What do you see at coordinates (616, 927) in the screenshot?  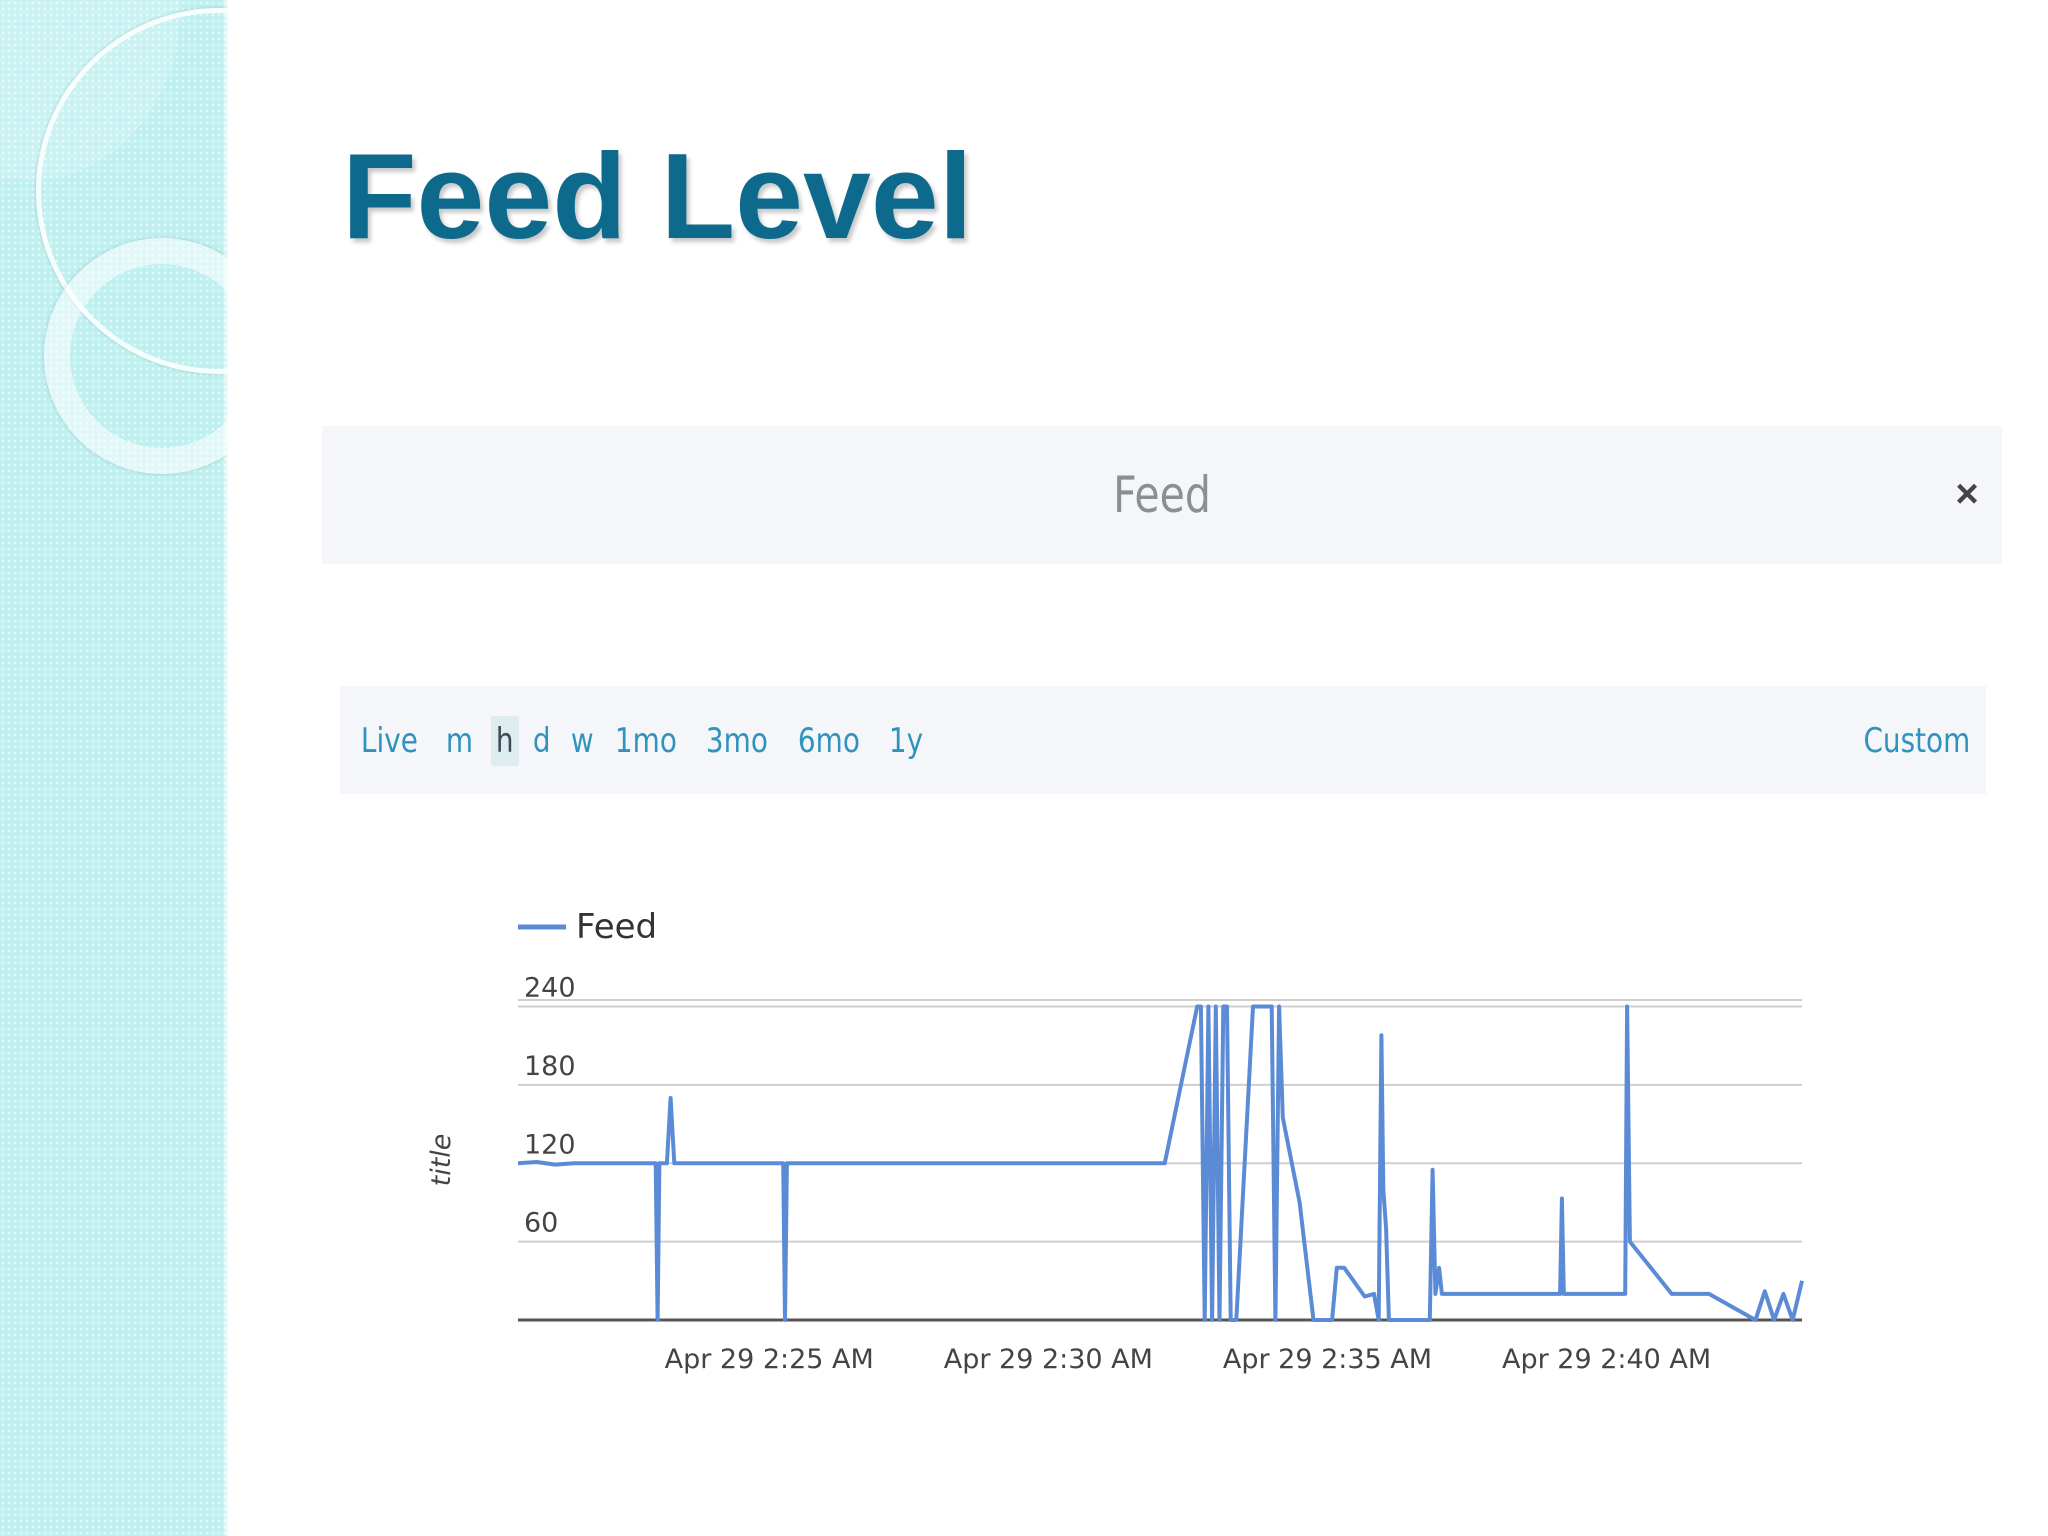 I see `legend-label-feed: Feed` at bounding box center [616, 927].